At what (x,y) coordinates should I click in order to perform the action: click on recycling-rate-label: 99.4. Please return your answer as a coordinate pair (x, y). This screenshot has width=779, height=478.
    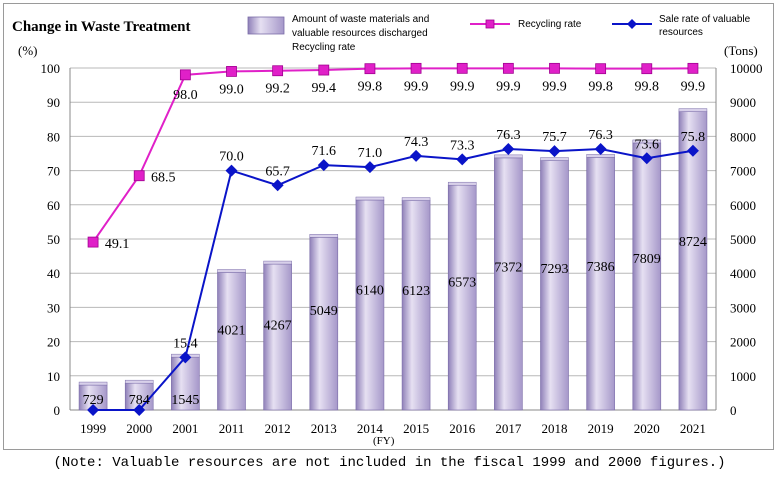
    Looking at the image, I should click on (324, 88).